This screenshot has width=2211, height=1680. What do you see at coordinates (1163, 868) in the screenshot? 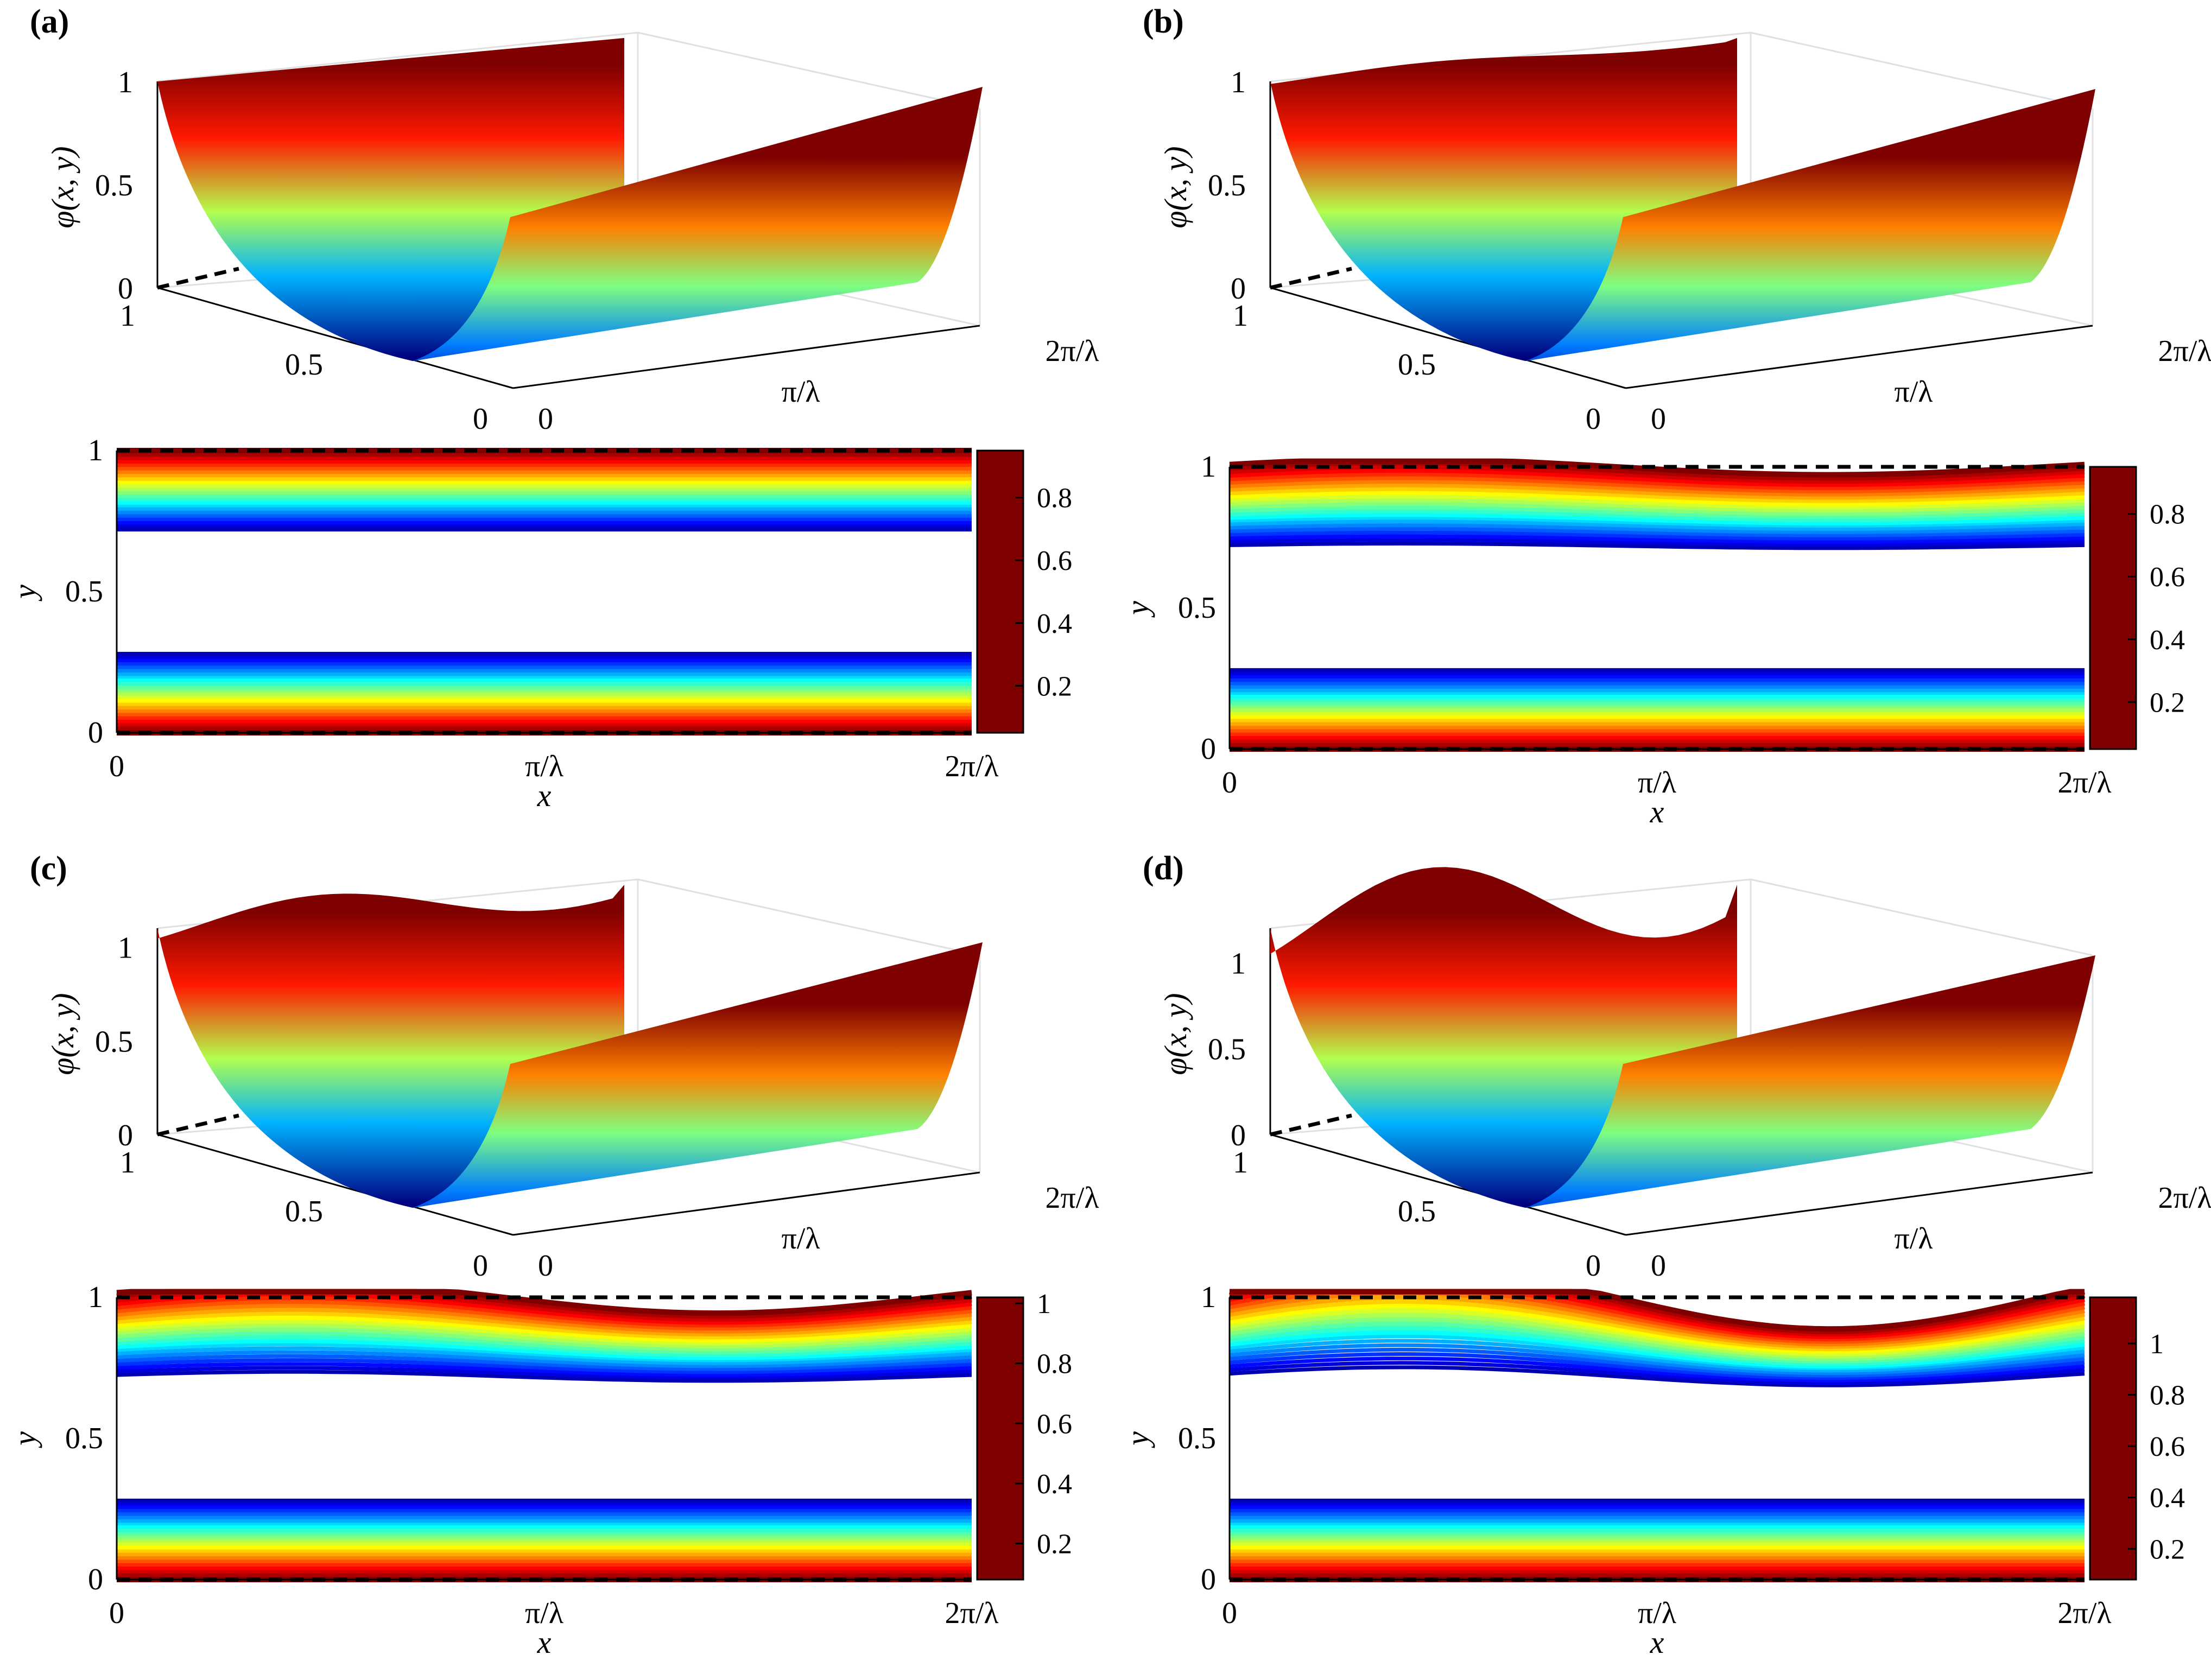
I see `panel-label: (d)` at bounding box center [1163, 868].